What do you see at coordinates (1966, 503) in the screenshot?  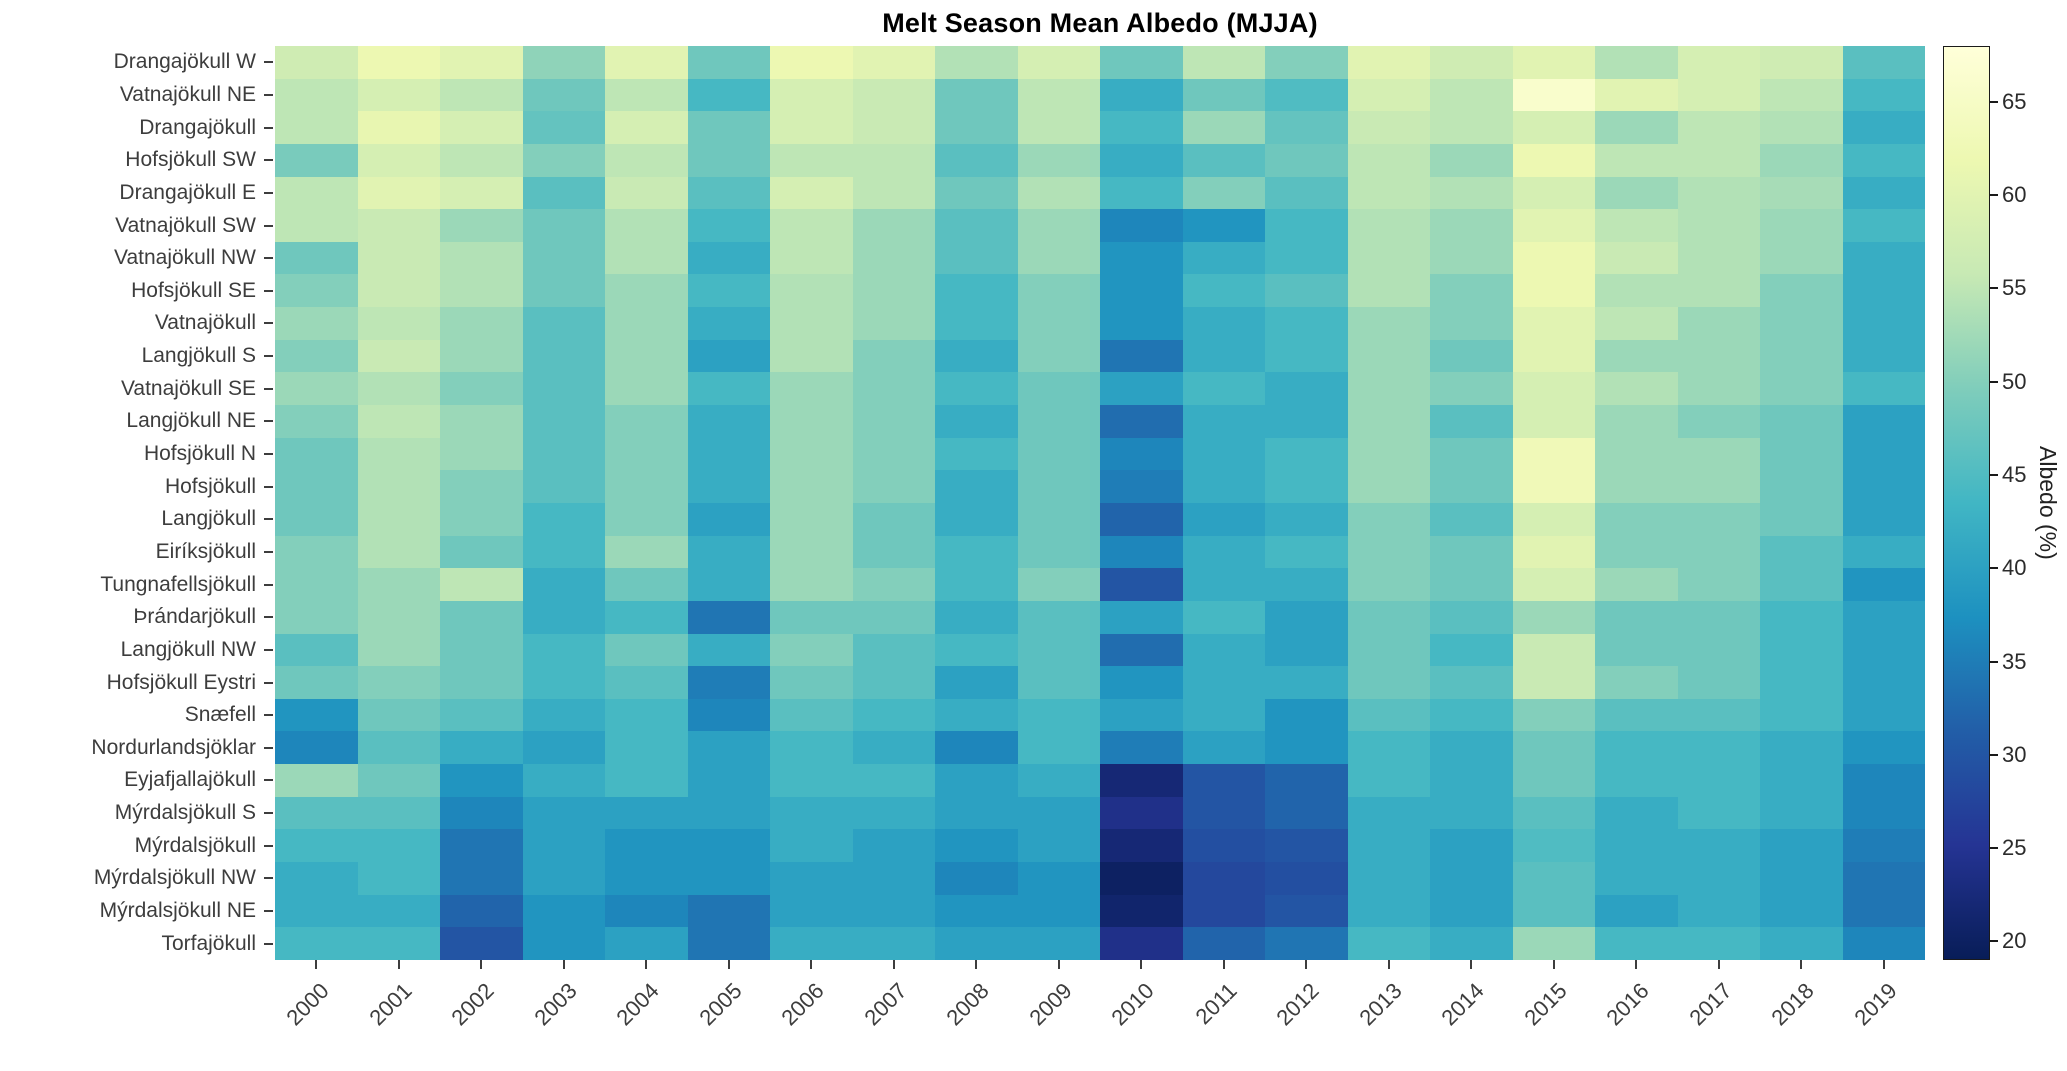 I see `colorbar` at bounding box center [1966, 503].